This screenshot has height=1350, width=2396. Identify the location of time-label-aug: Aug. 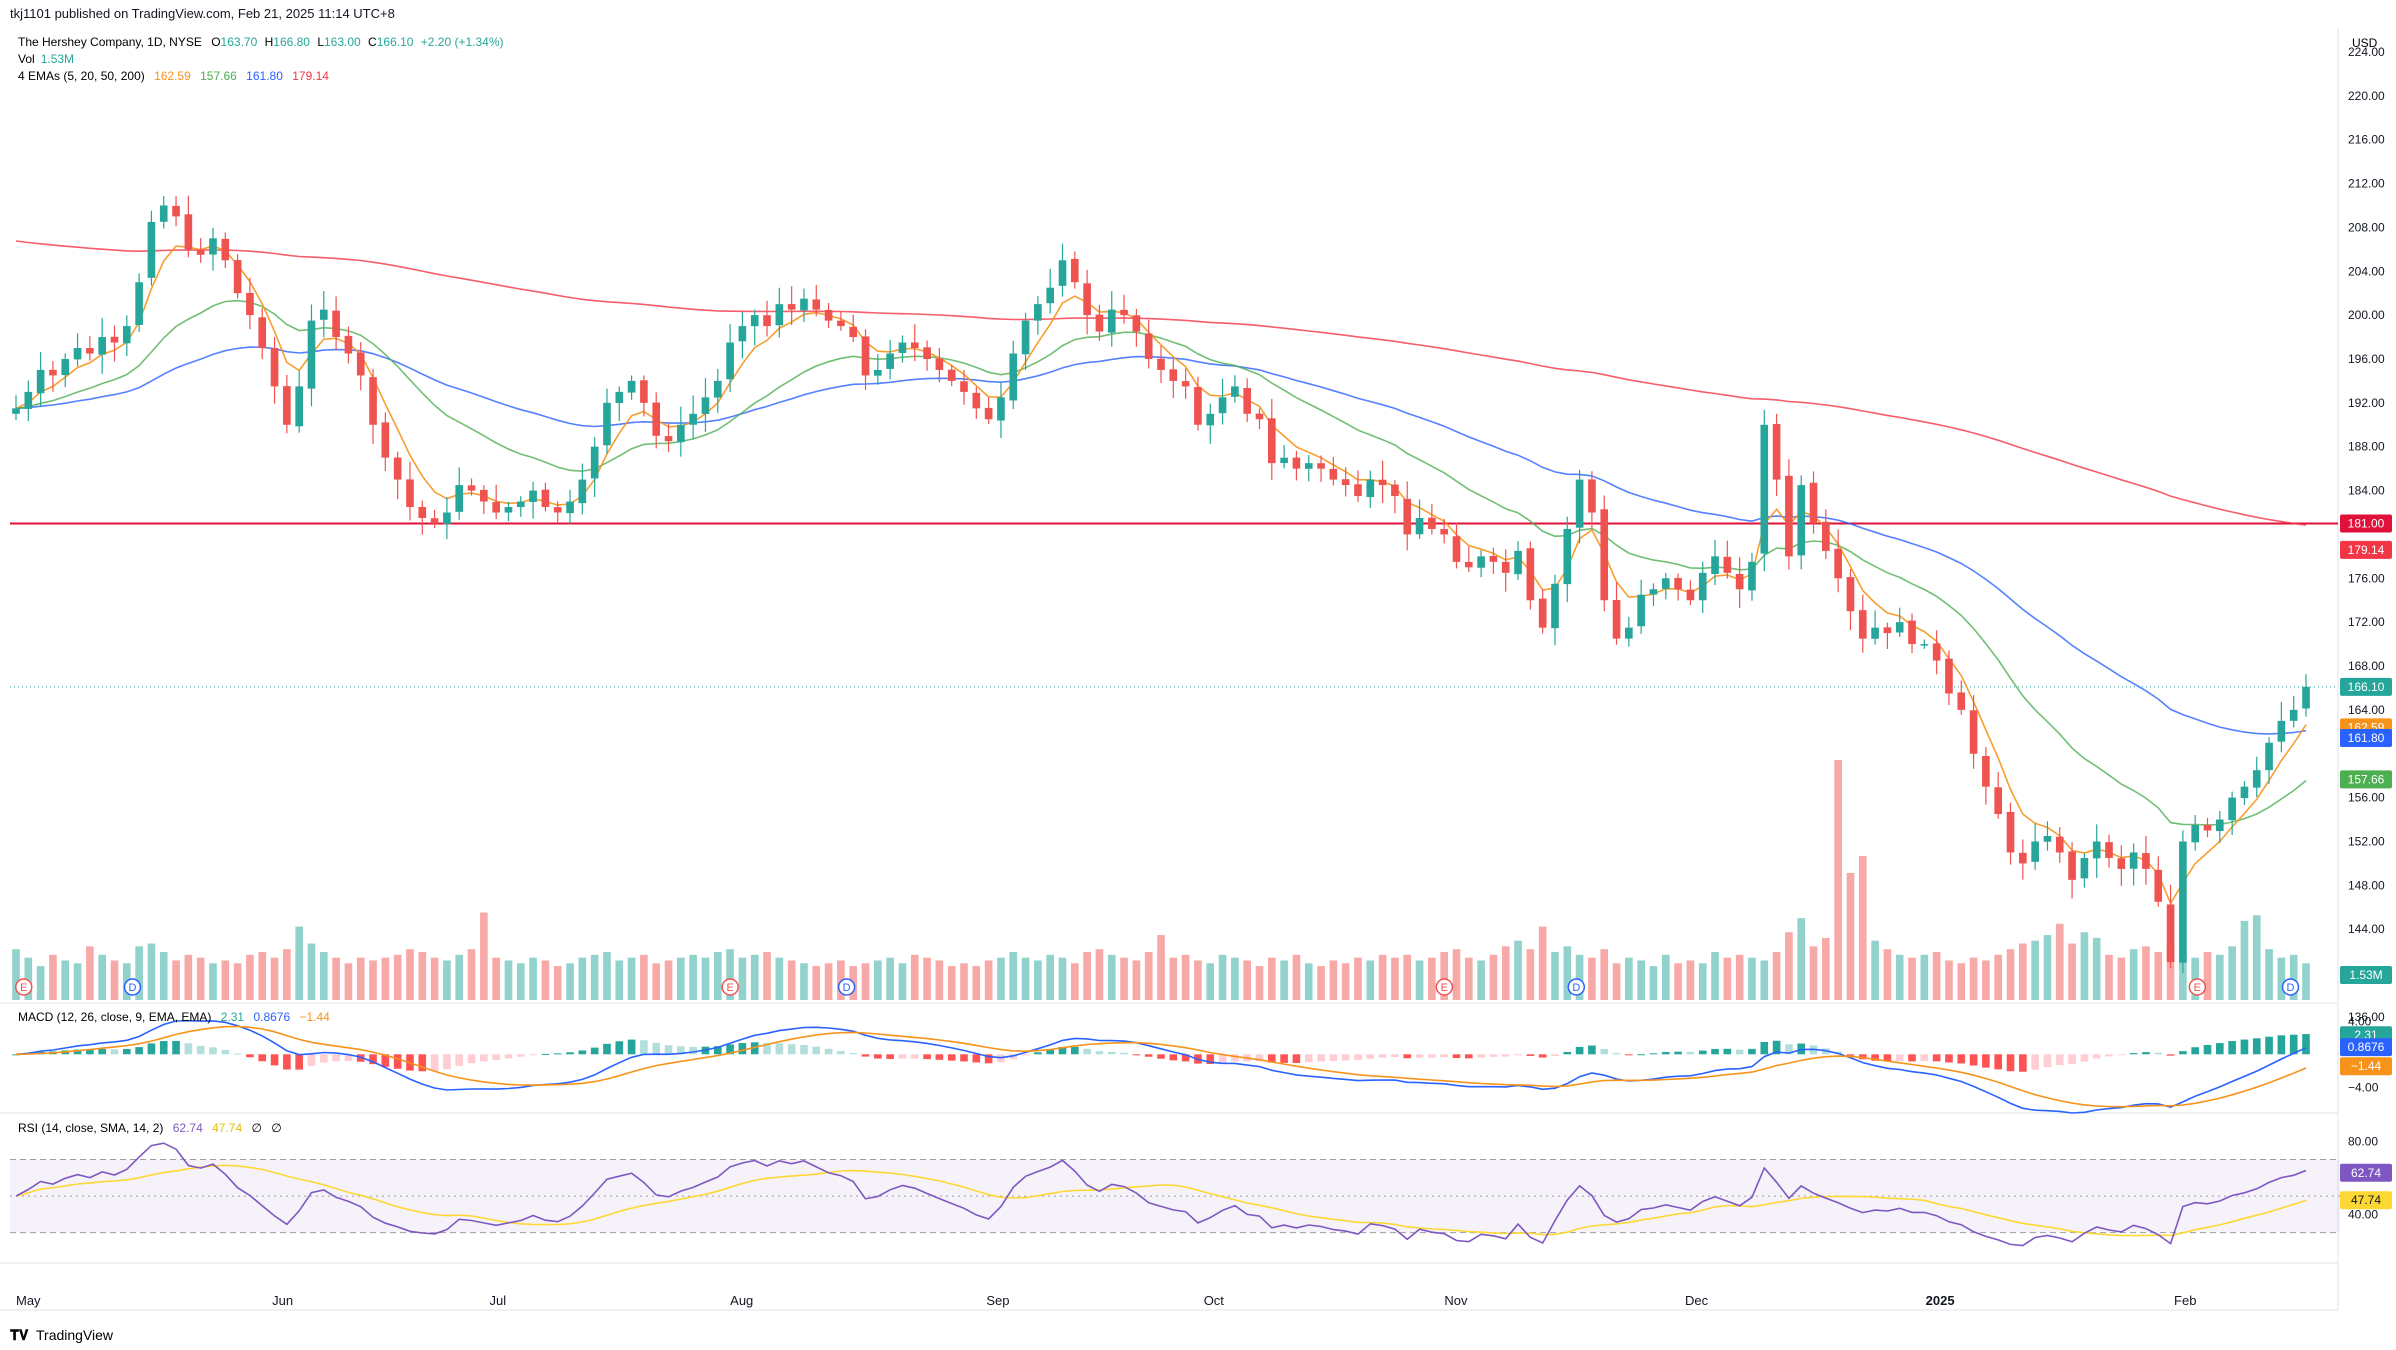
(741, 1300).